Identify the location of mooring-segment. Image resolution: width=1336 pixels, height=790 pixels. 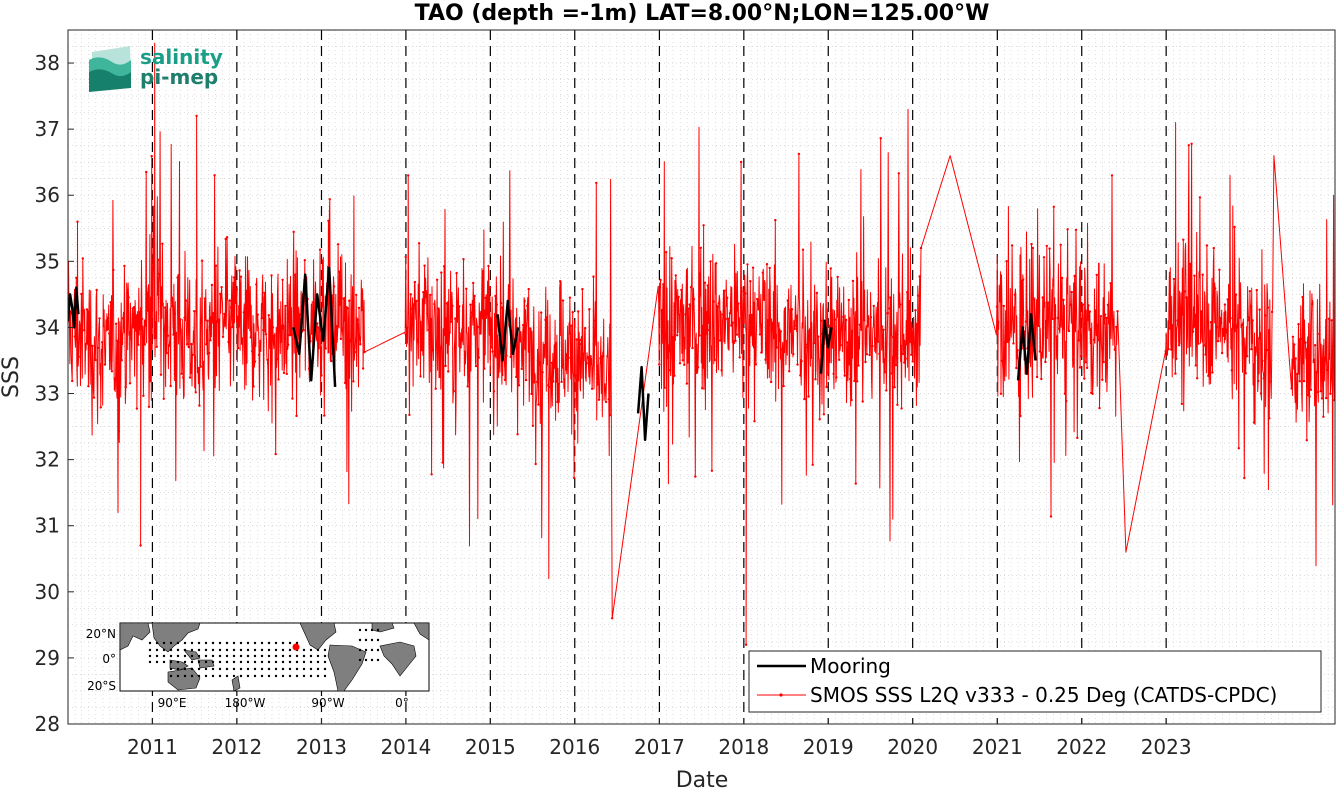
(826, 346).